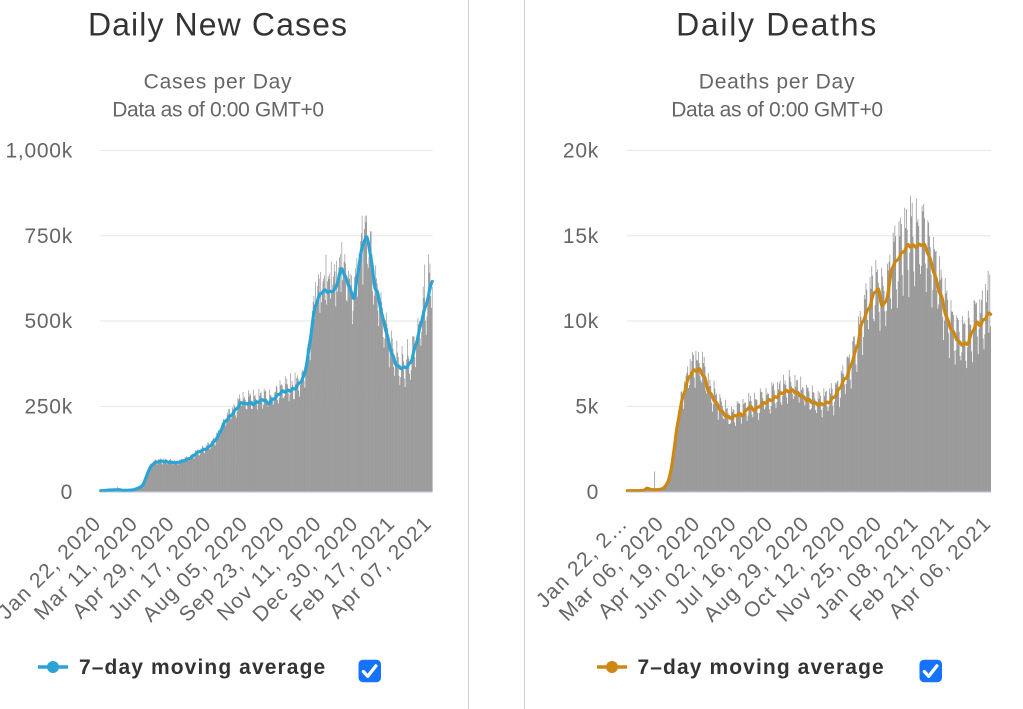 This screenshot has height=709, width=1023. I want to click on svg-text: 5k, so click(587, 407).